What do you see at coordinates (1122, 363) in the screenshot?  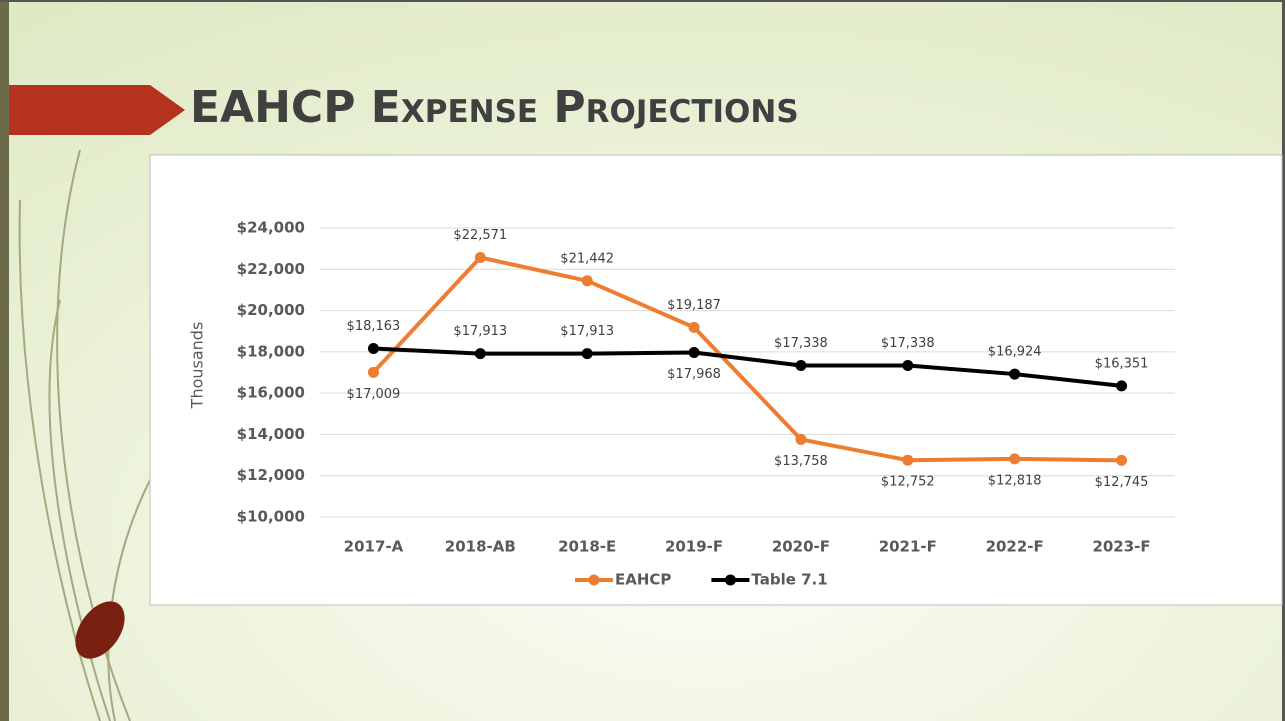 I see `data-label: $16,351` at bounding box center [1122, 363].